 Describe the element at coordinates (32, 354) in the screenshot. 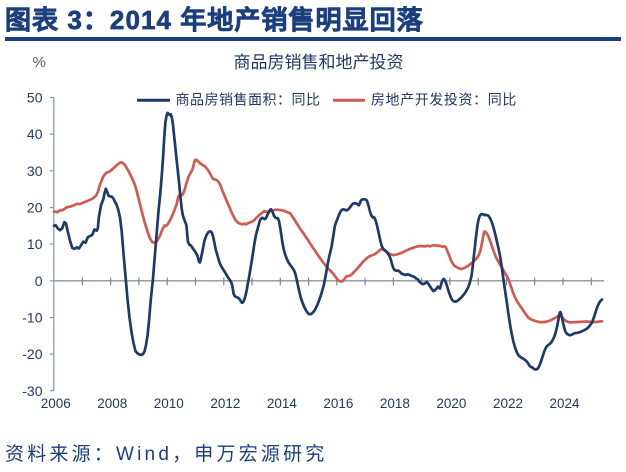

I see `svg-text: -20` at that location.